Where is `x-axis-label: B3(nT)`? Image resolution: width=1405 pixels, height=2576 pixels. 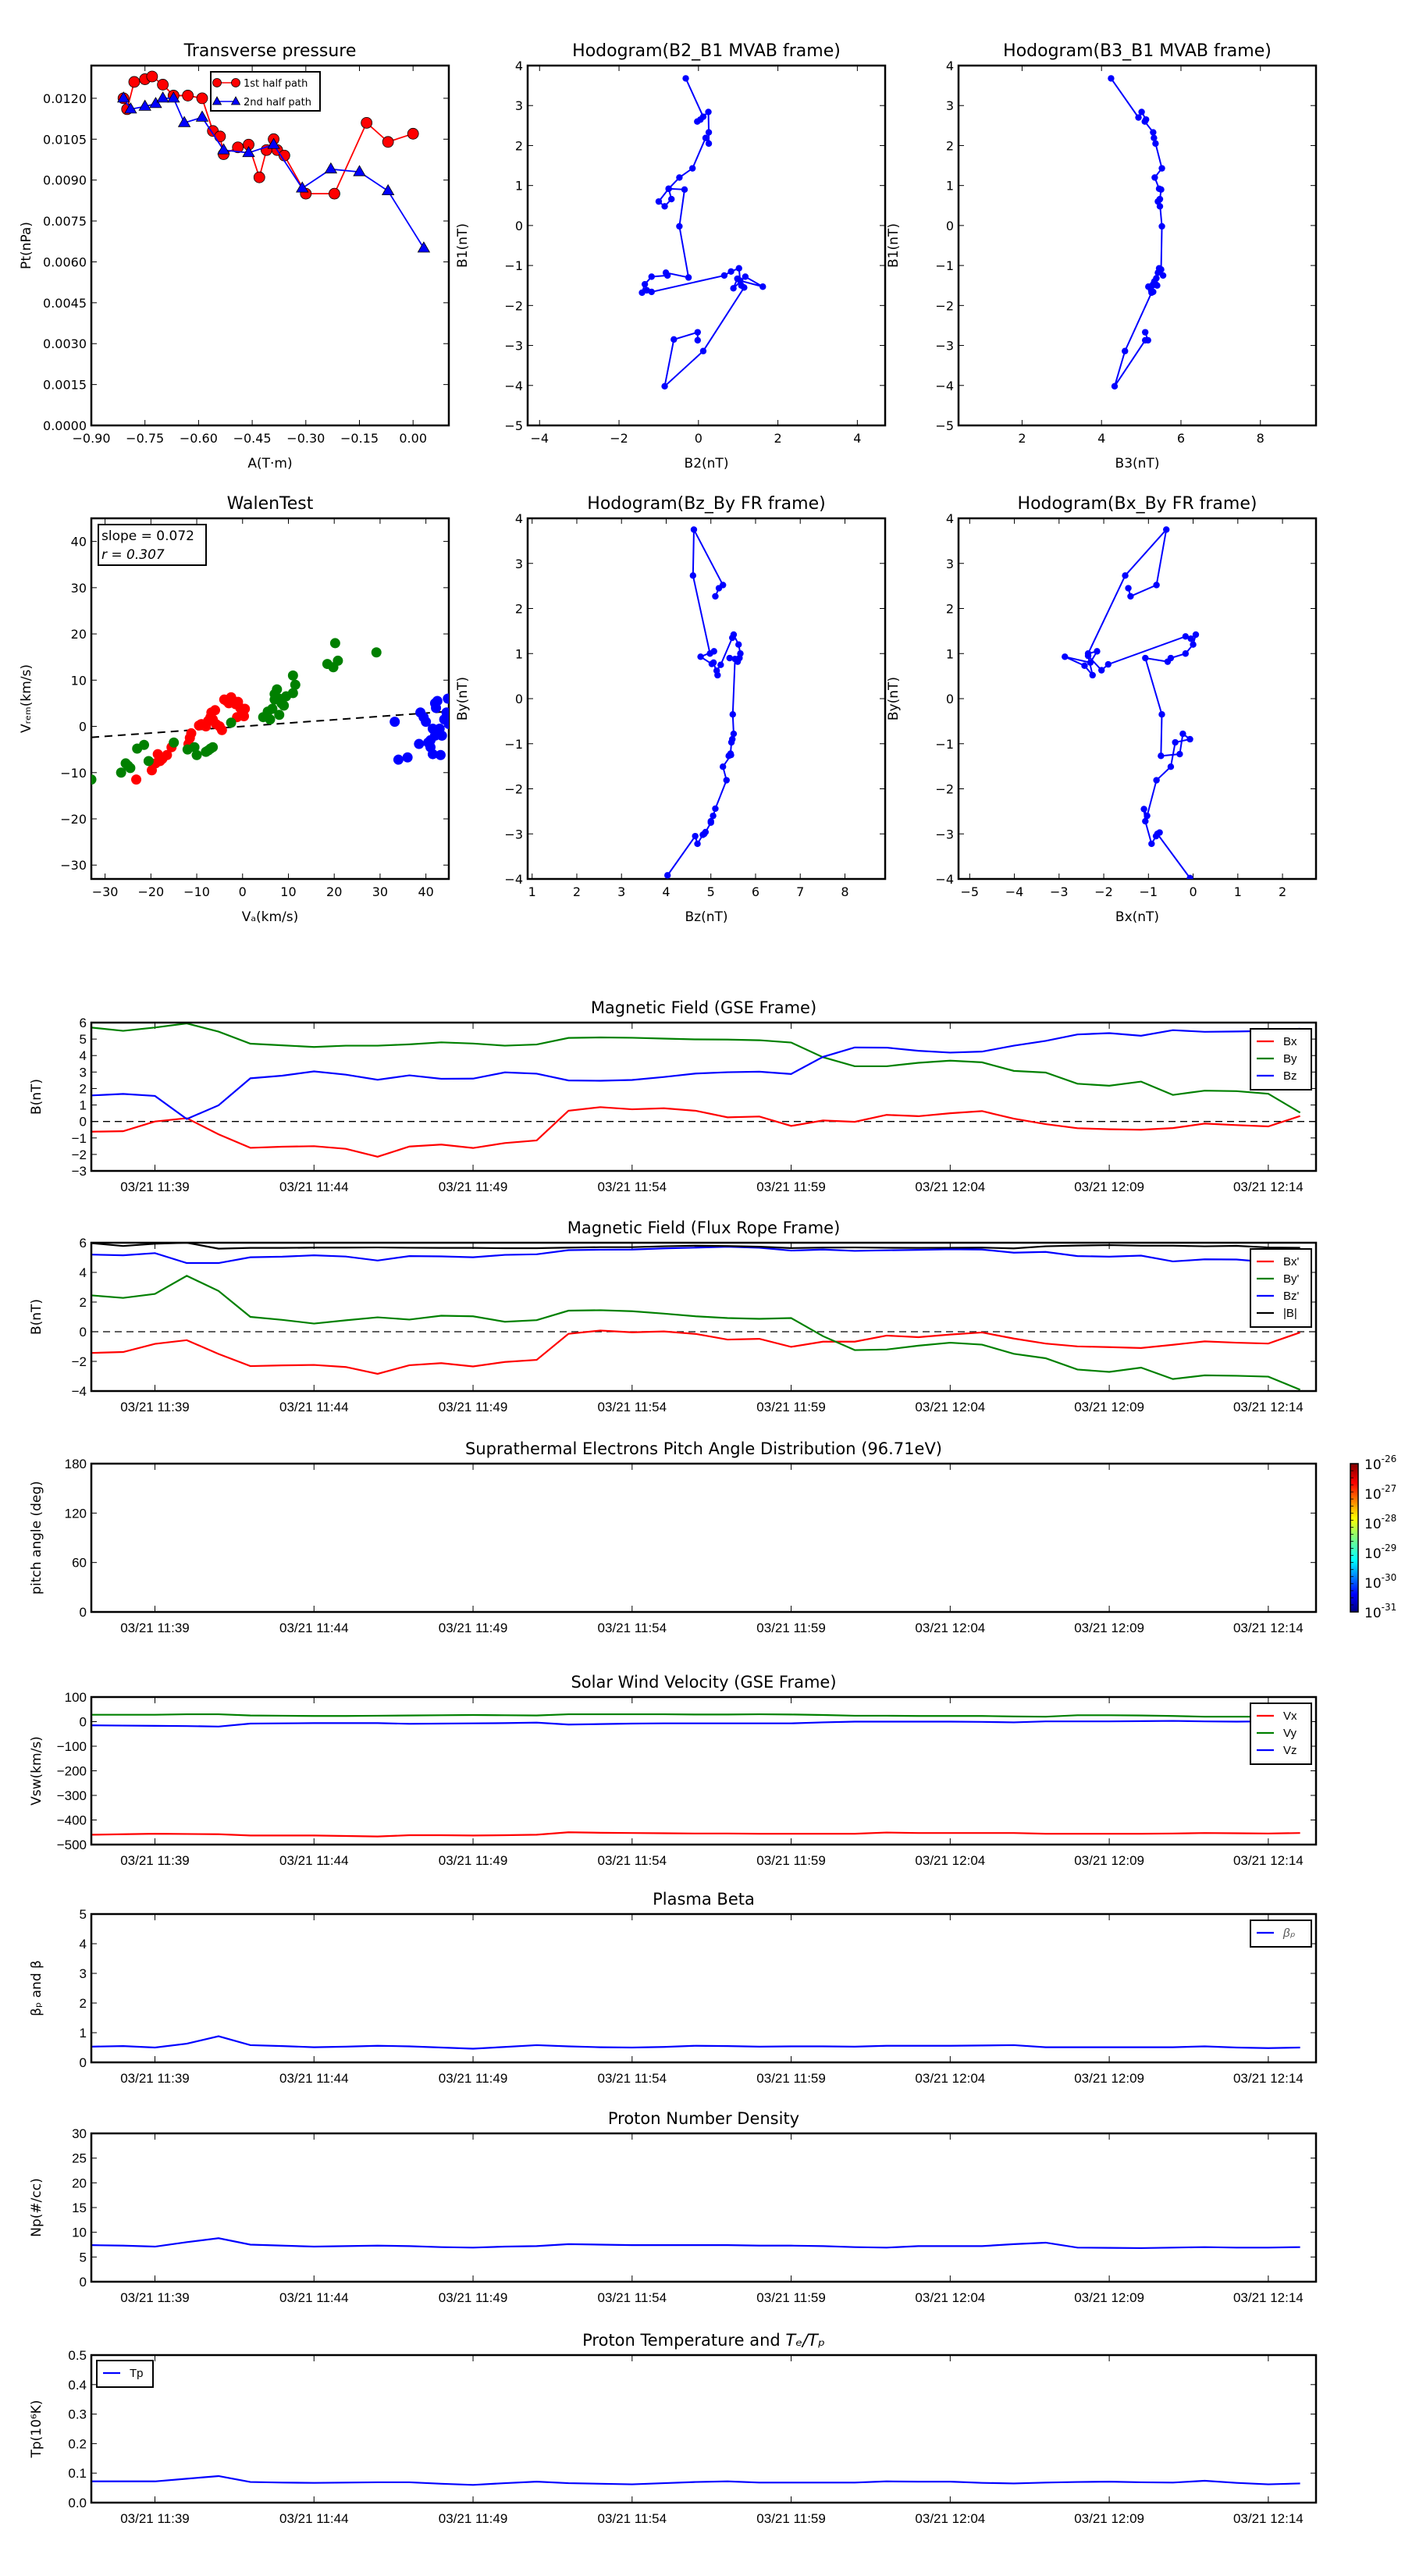 x-axis-label: B3(nT) is located at coordinates (1138, 464).